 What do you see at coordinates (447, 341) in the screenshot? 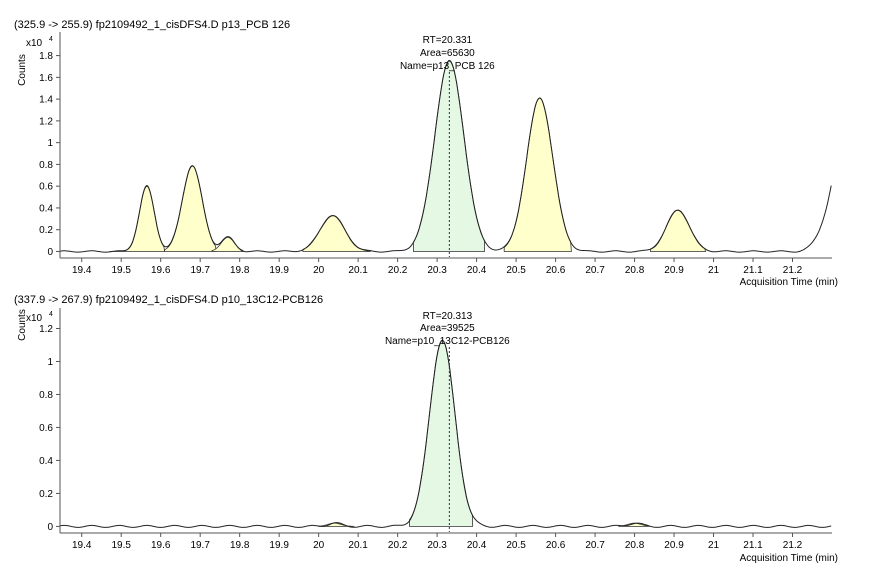
I see `annotation-name: Name=p10_13C12-PCB126` at bounding box center [447, 341].